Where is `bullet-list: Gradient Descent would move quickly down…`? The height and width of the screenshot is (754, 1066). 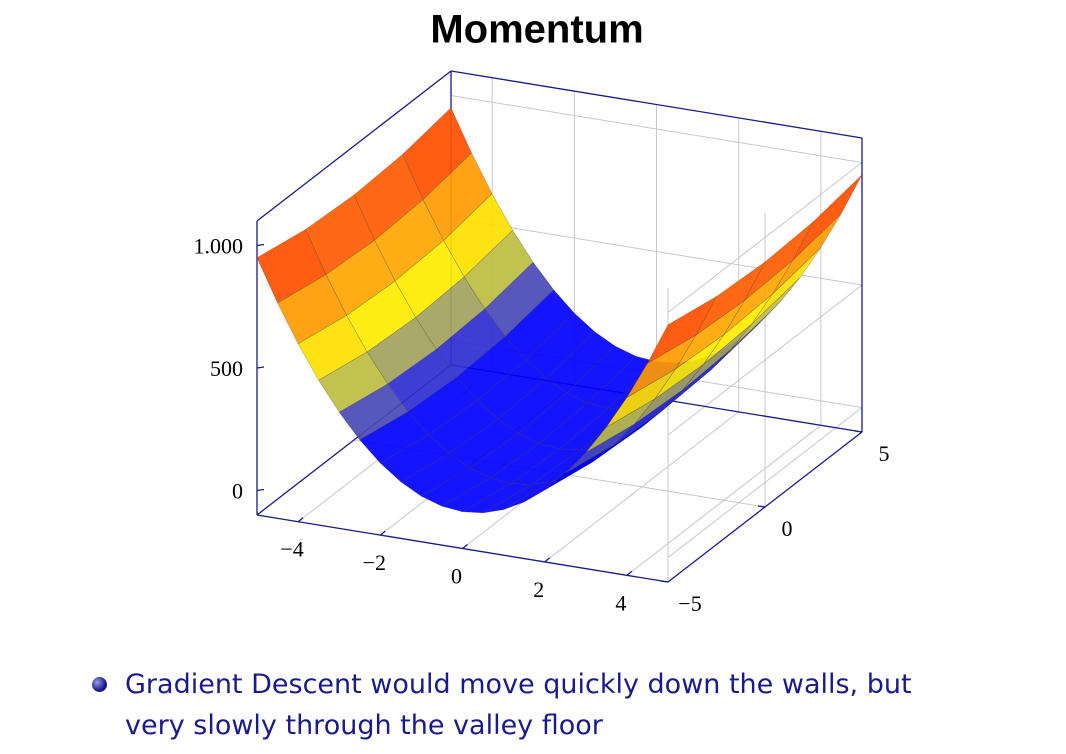 bullet-list: Gradient Descent would move quickly down… is located at coordinates (540, 705).